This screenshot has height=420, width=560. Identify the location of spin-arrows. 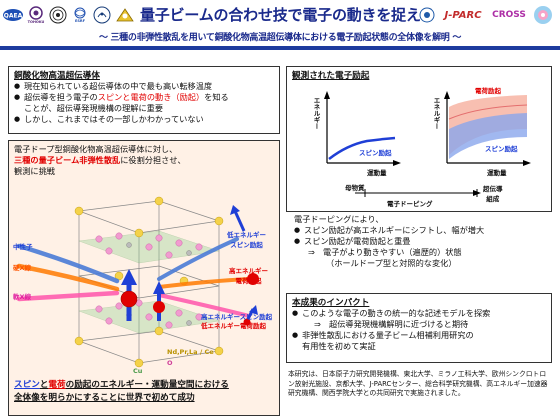
(142, 295).